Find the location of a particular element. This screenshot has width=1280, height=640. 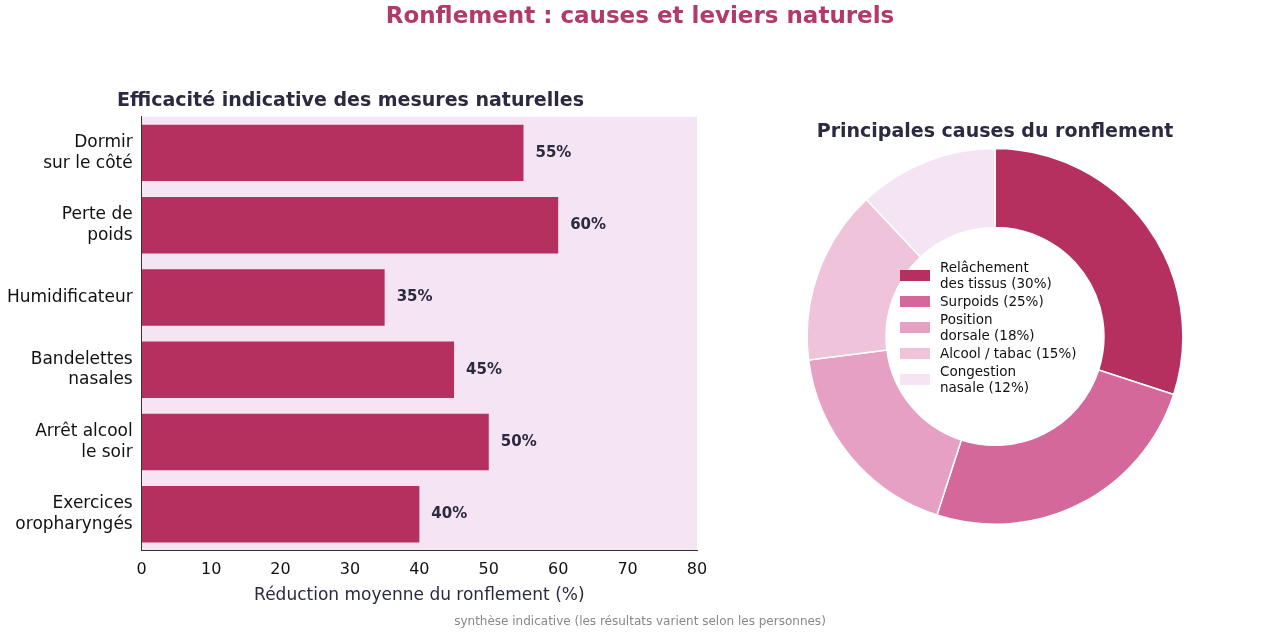

x-tick-label: 30 is located at coordinates (350, 569).